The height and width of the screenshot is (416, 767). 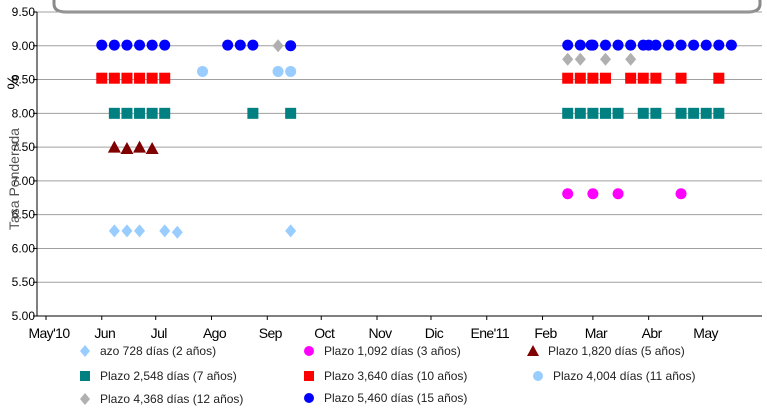 What do you see at coordinates (24, 215) in the screenshot?
I see `y-tick-label: 6.50` at bounding box center [24, 215].